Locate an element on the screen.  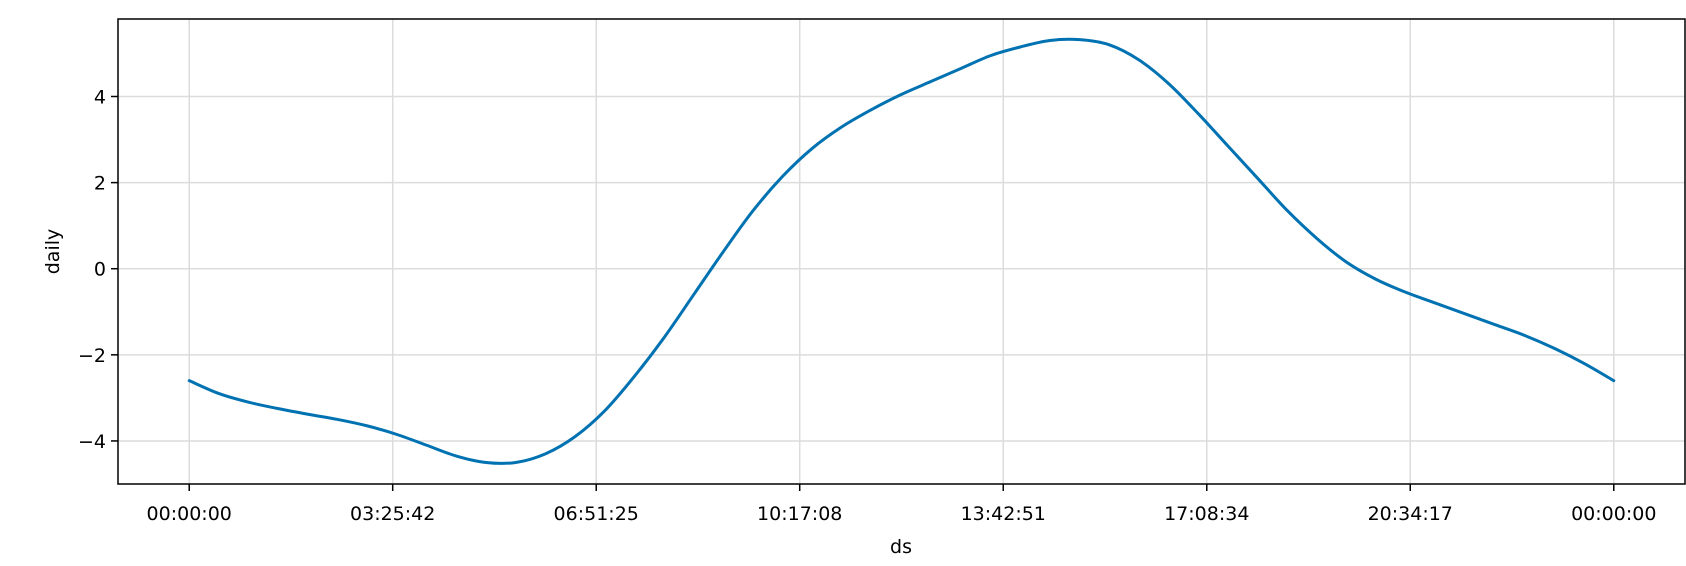
y-axis-label: daily is located at coordinates (53, 252).